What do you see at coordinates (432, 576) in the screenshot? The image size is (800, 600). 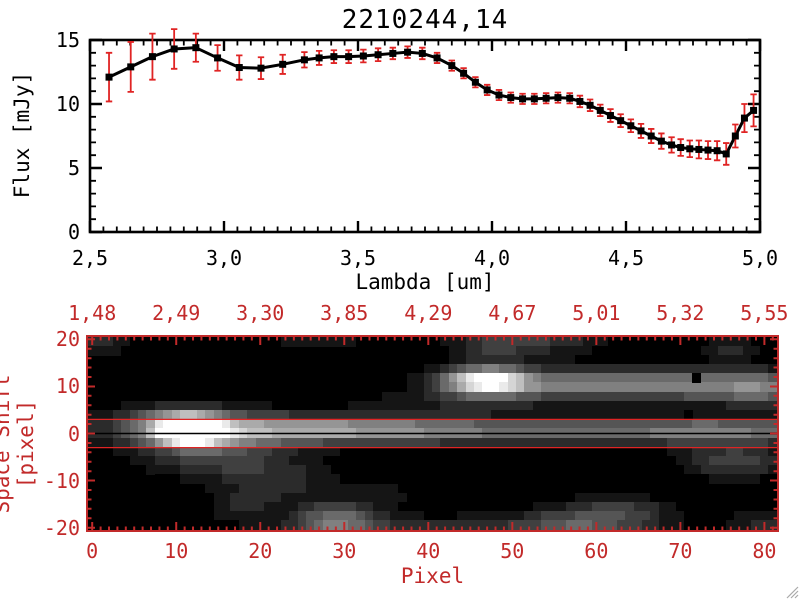 I see `pixel-axis-title: Pixel` at bounding box center [432, 576].